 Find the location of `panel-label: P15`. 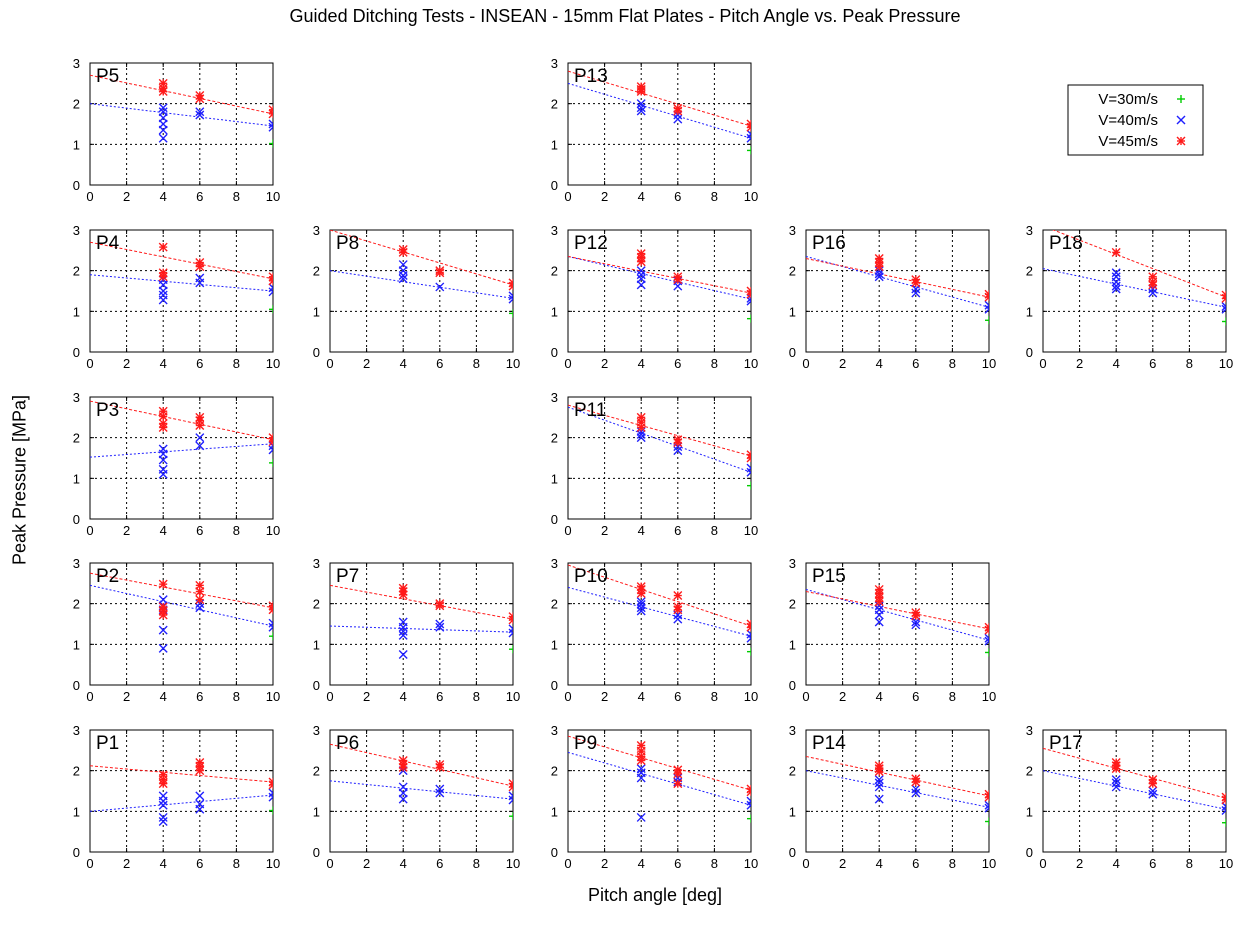

panel-label: P15 is located at coordinates (829, 576).